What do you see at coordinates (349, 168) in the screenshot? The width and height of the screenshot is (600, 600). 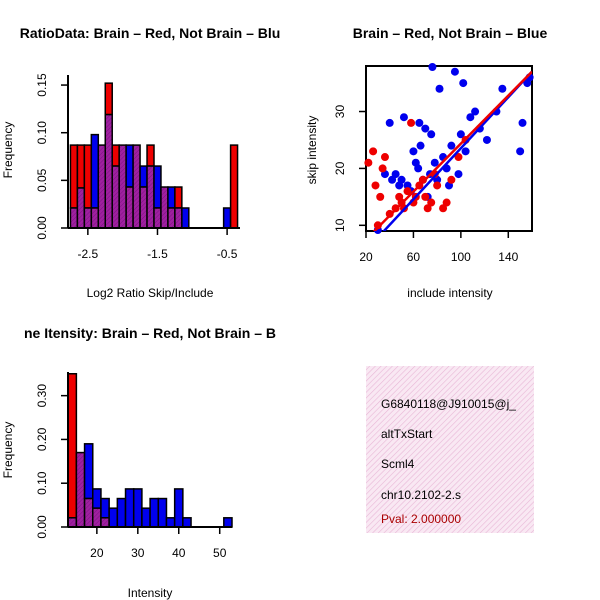 I see `intensity-scatter-yticks: 10 20 30` at bounding box center [349, 168].